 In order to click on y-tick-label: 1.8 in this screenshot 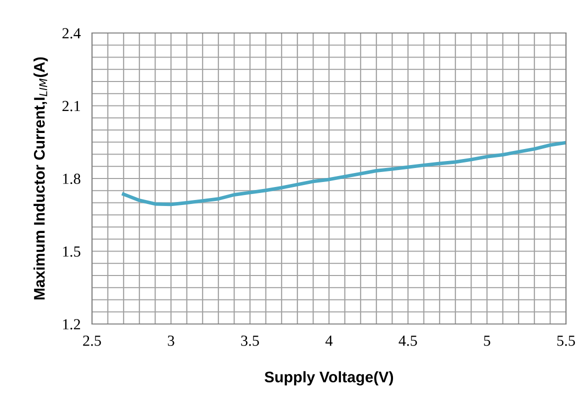, I will do `click(71, 179)`.